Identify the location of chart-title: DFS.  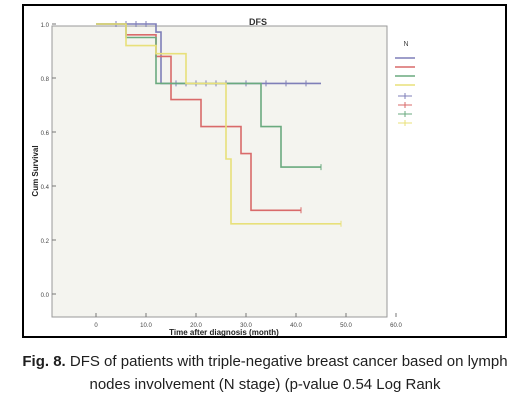
(258, 22).